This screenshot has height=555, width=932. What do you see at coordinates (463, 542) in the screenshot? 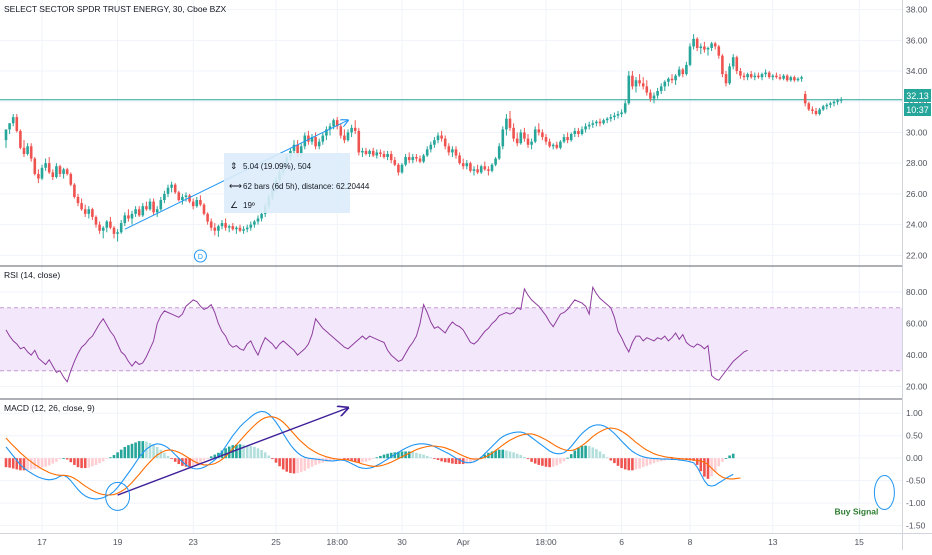
I see `time-axis-label: Apr` at bounding box center [463, 542].